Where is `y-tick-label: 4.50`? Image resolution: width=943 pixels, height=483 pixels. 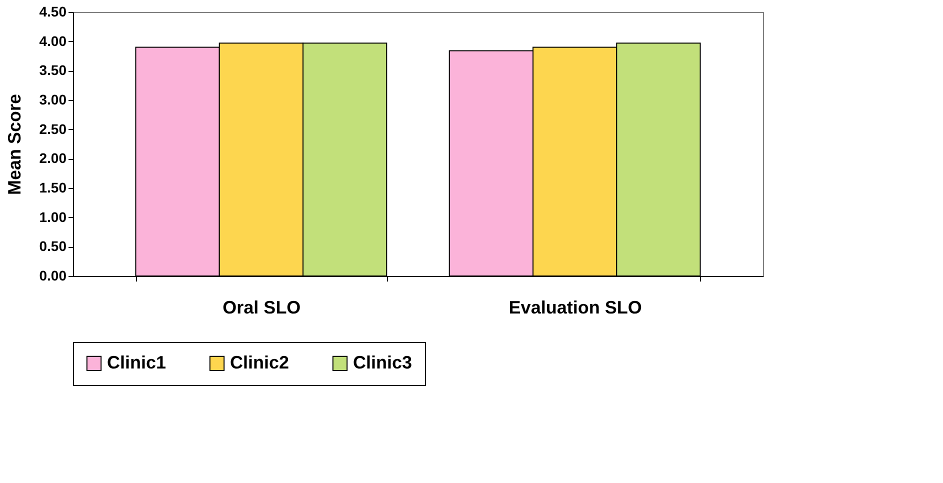
y-tick-label: 4.50 is located at coordinates (53, 12).